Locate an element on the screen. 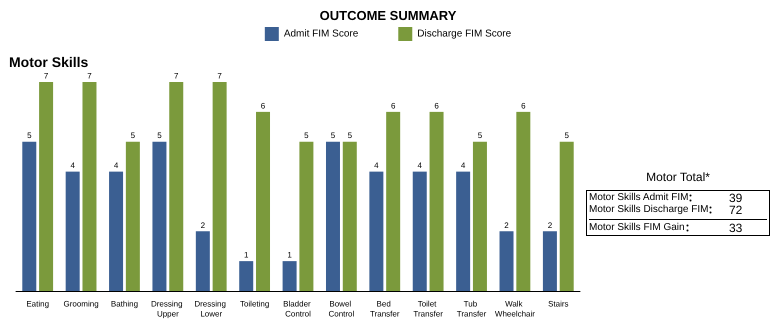 The width and height of the screenshot is (776, 327). x-tick-label: Stairs is located at coordinates (558, 304).